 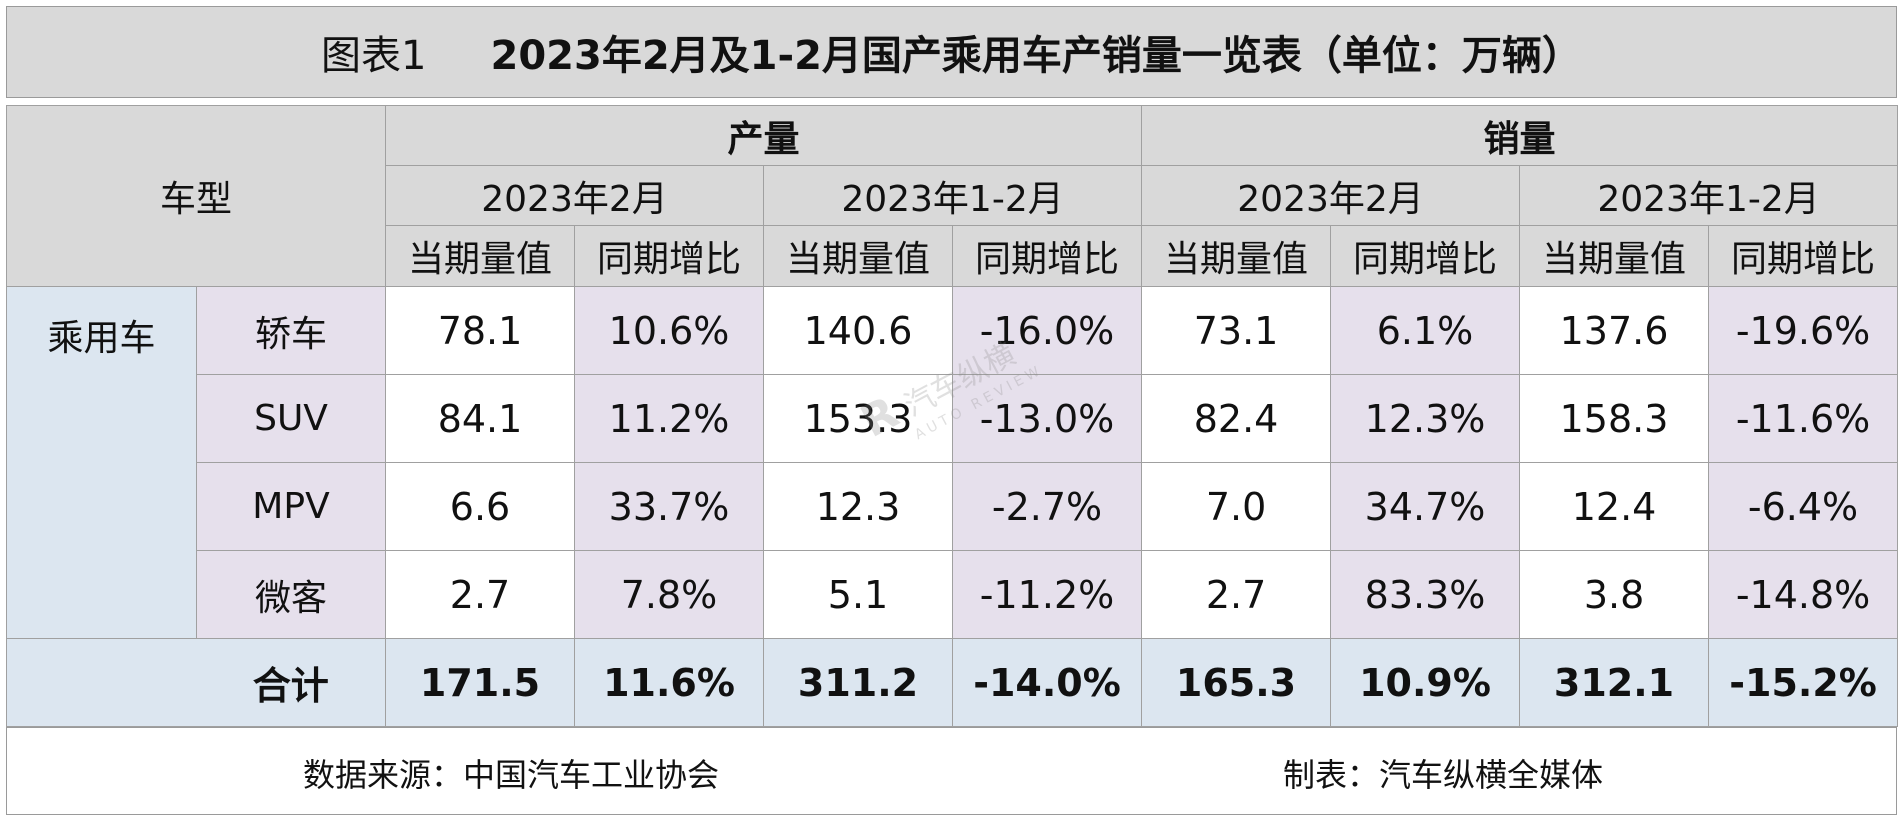 What do you see at coordinates (575, 195) in the screenshot?
I see `header-prod-month: 2023年2月` at bounding box center [575, 195].